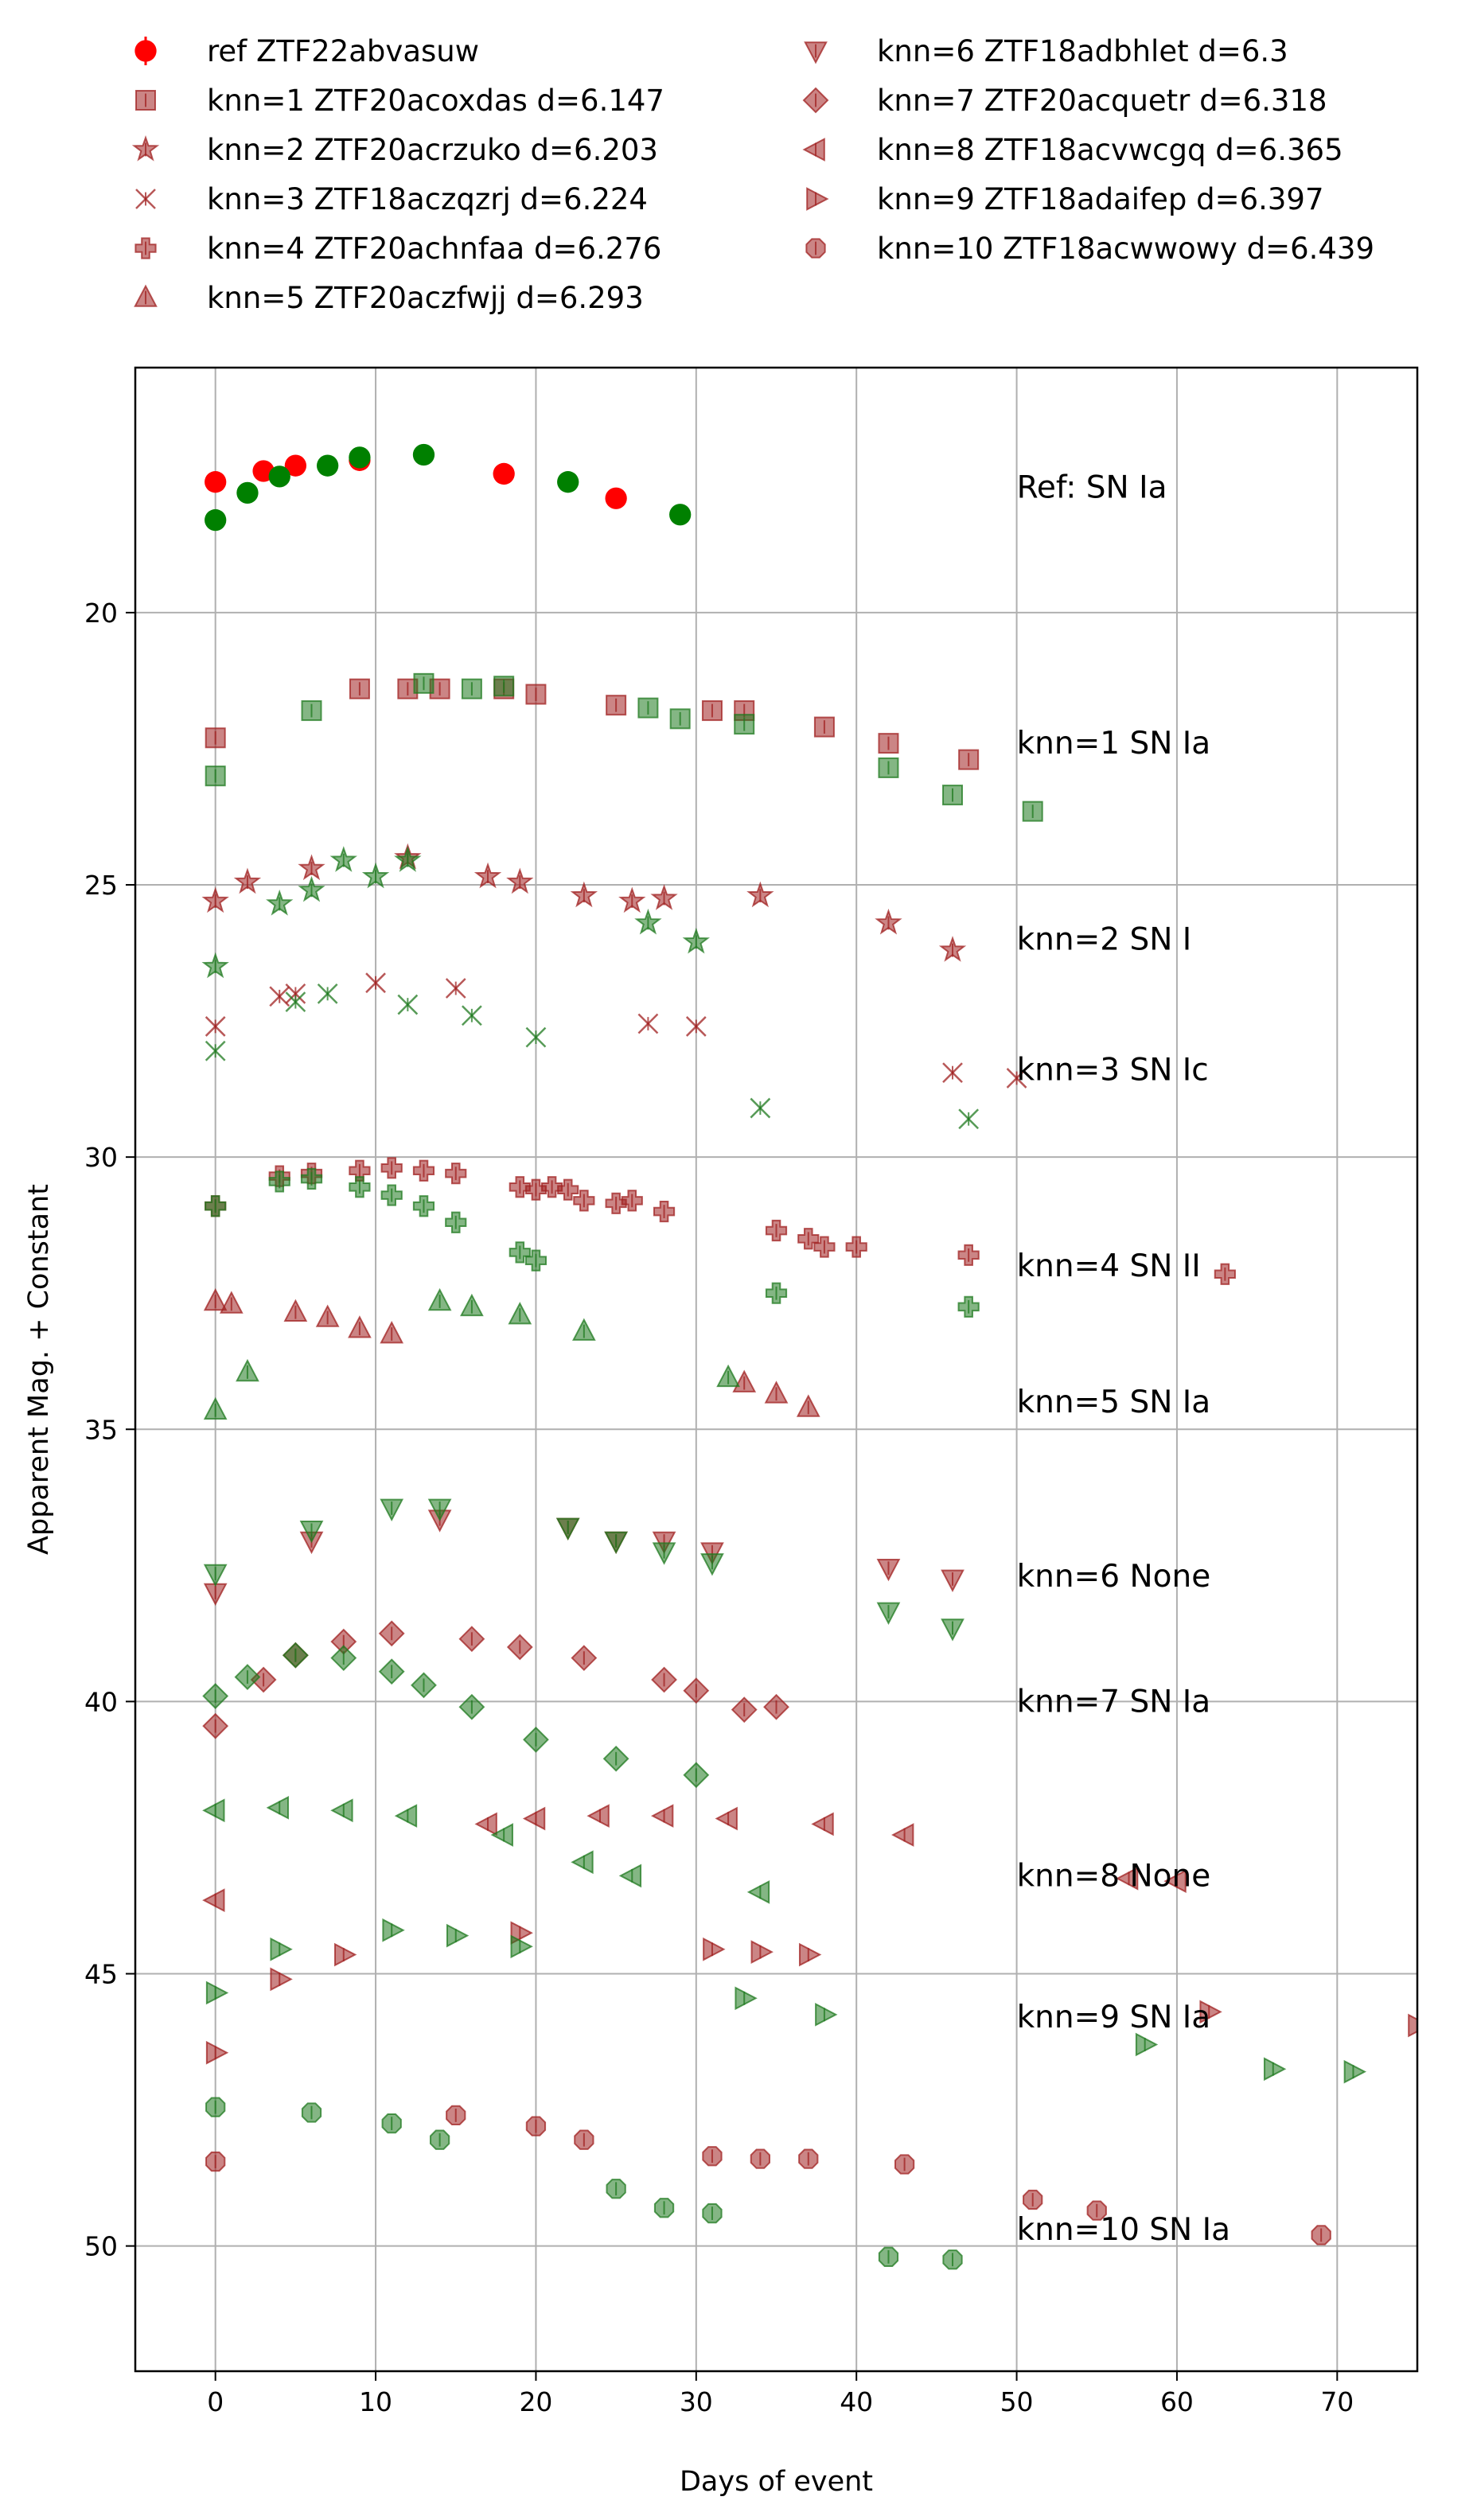 The image size is (1477, 2520). I want to click on legend-entry: knn=8 ZTF18acvwcgq d=6.365, so click(1072, 150).